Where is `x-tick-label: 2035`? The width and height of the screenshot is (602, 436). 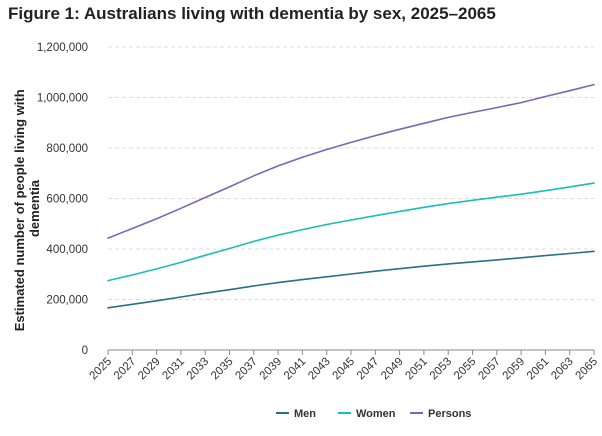
x-tick-label: 2035 is located at coordinates (222, 369).